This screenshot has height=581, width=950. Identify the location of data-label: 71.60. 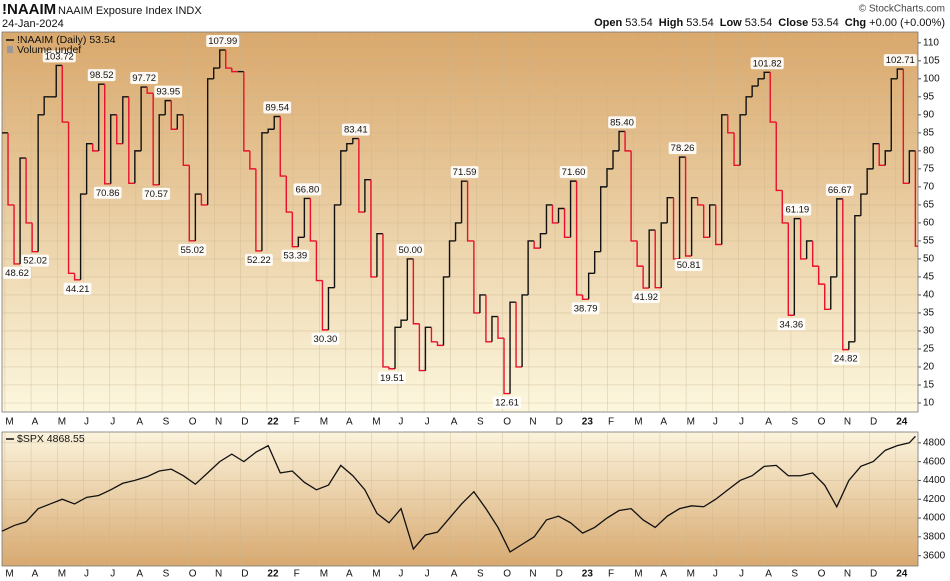
(574, 172).